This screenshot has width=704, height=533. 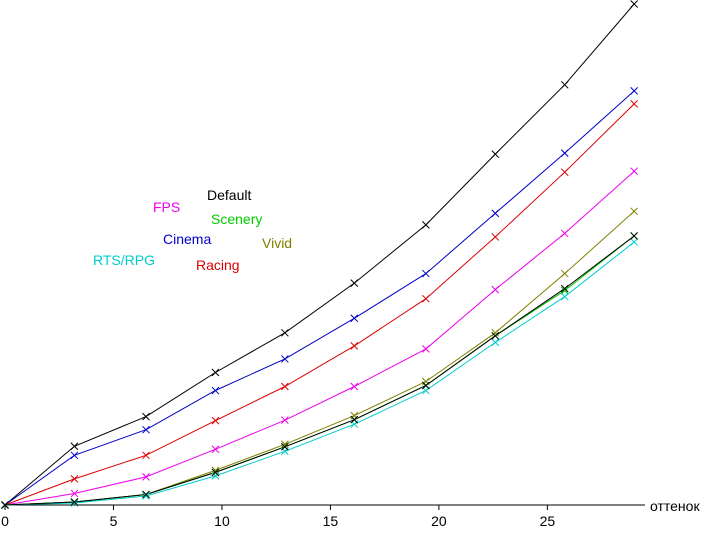 I want to click on legend-label-cinema: Cinema, so click(x=187, y=239).